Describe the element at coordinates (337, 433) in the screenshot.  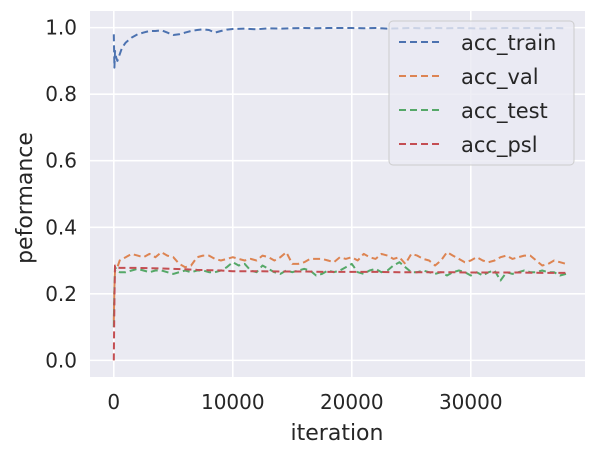
I see `x-axis-label: iteration` at that location.